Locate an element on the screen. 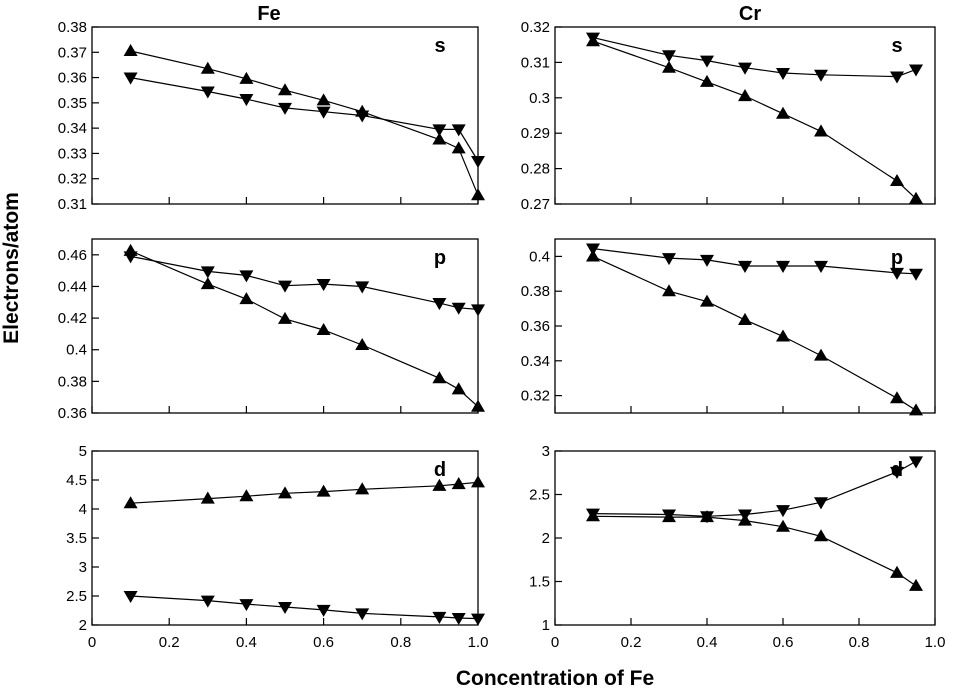 The image size is (954, 689). panel-fe-d: 2 2.5 3 3.5 4 4.5 5 0 0.2 0.4 0.6 0.8 1.0 d is located at coordinates (277, 547).